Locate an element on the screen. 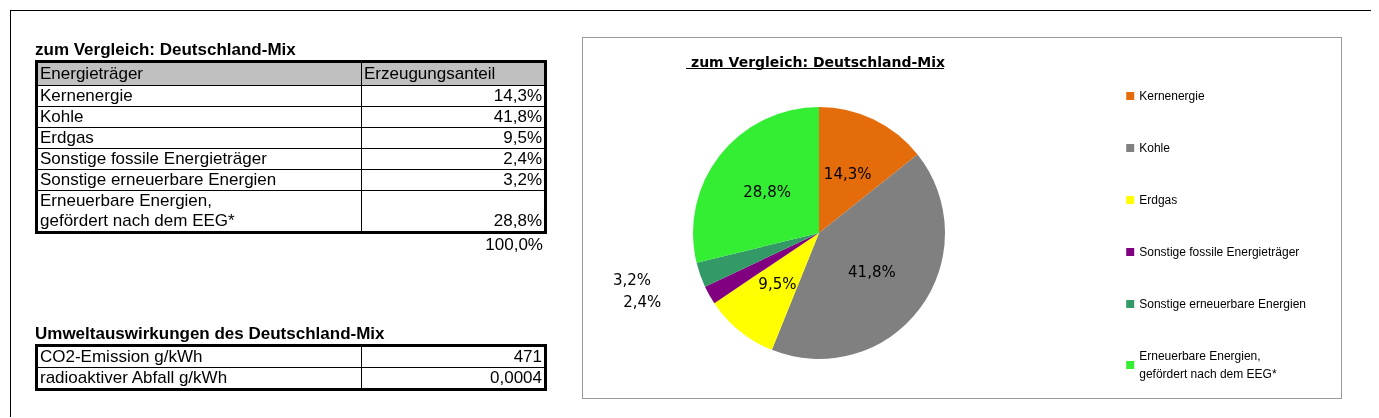 The height and width of the screenshot is (418, 1379). legend-label: Kernenergie is located at coordinates (1172, 96).